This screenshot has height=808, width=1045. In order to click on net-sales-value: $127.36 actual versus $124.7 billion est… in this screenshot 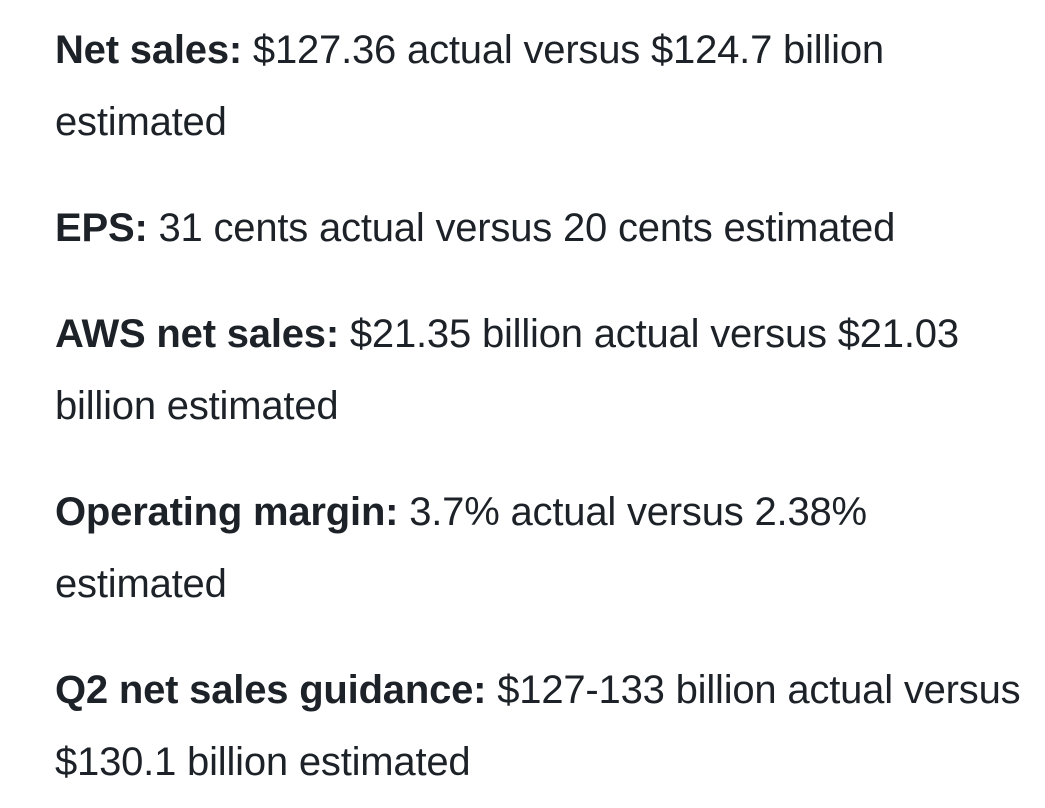, I will do `click(469, 86)`.